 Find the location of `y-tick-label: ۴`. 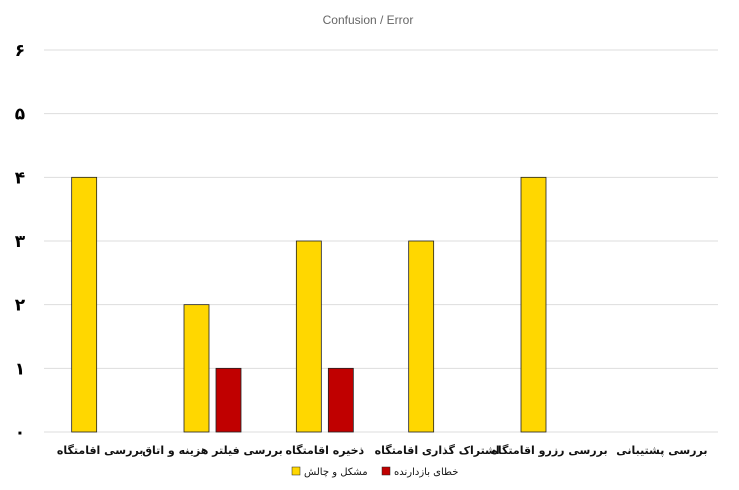

y-tick-label: ۴ is located at coordinates (20, 178).